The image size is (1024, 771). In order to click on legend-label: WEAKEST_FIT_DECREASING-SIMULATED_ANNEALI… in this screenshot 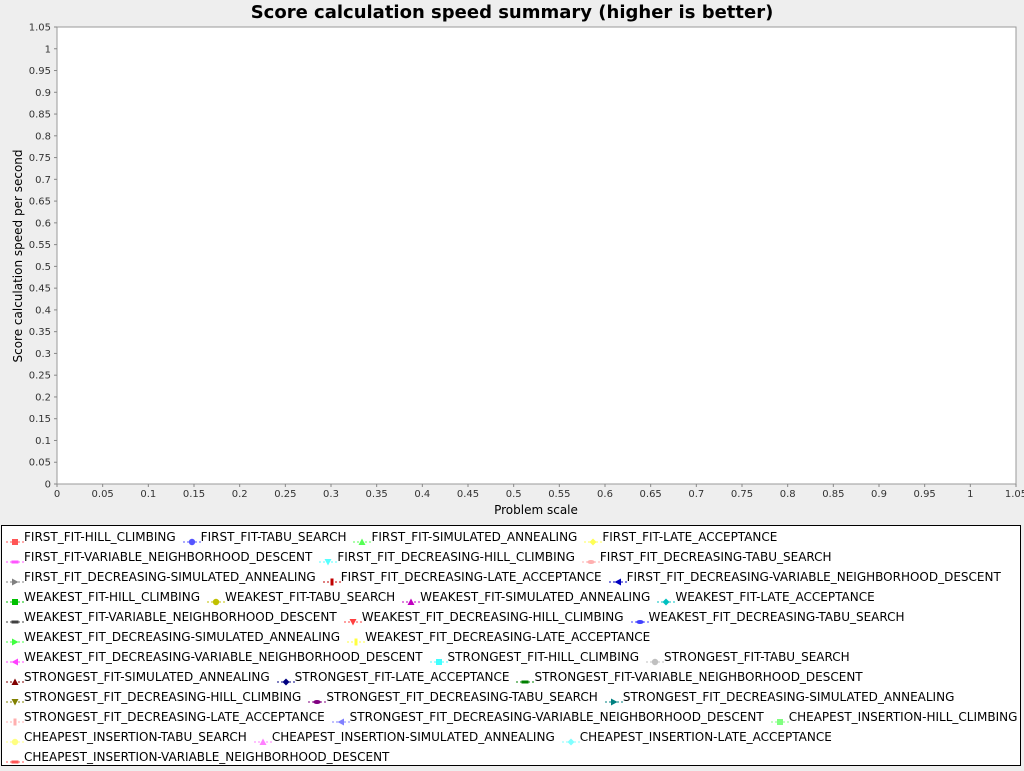, I will do `click(182, 637)`.